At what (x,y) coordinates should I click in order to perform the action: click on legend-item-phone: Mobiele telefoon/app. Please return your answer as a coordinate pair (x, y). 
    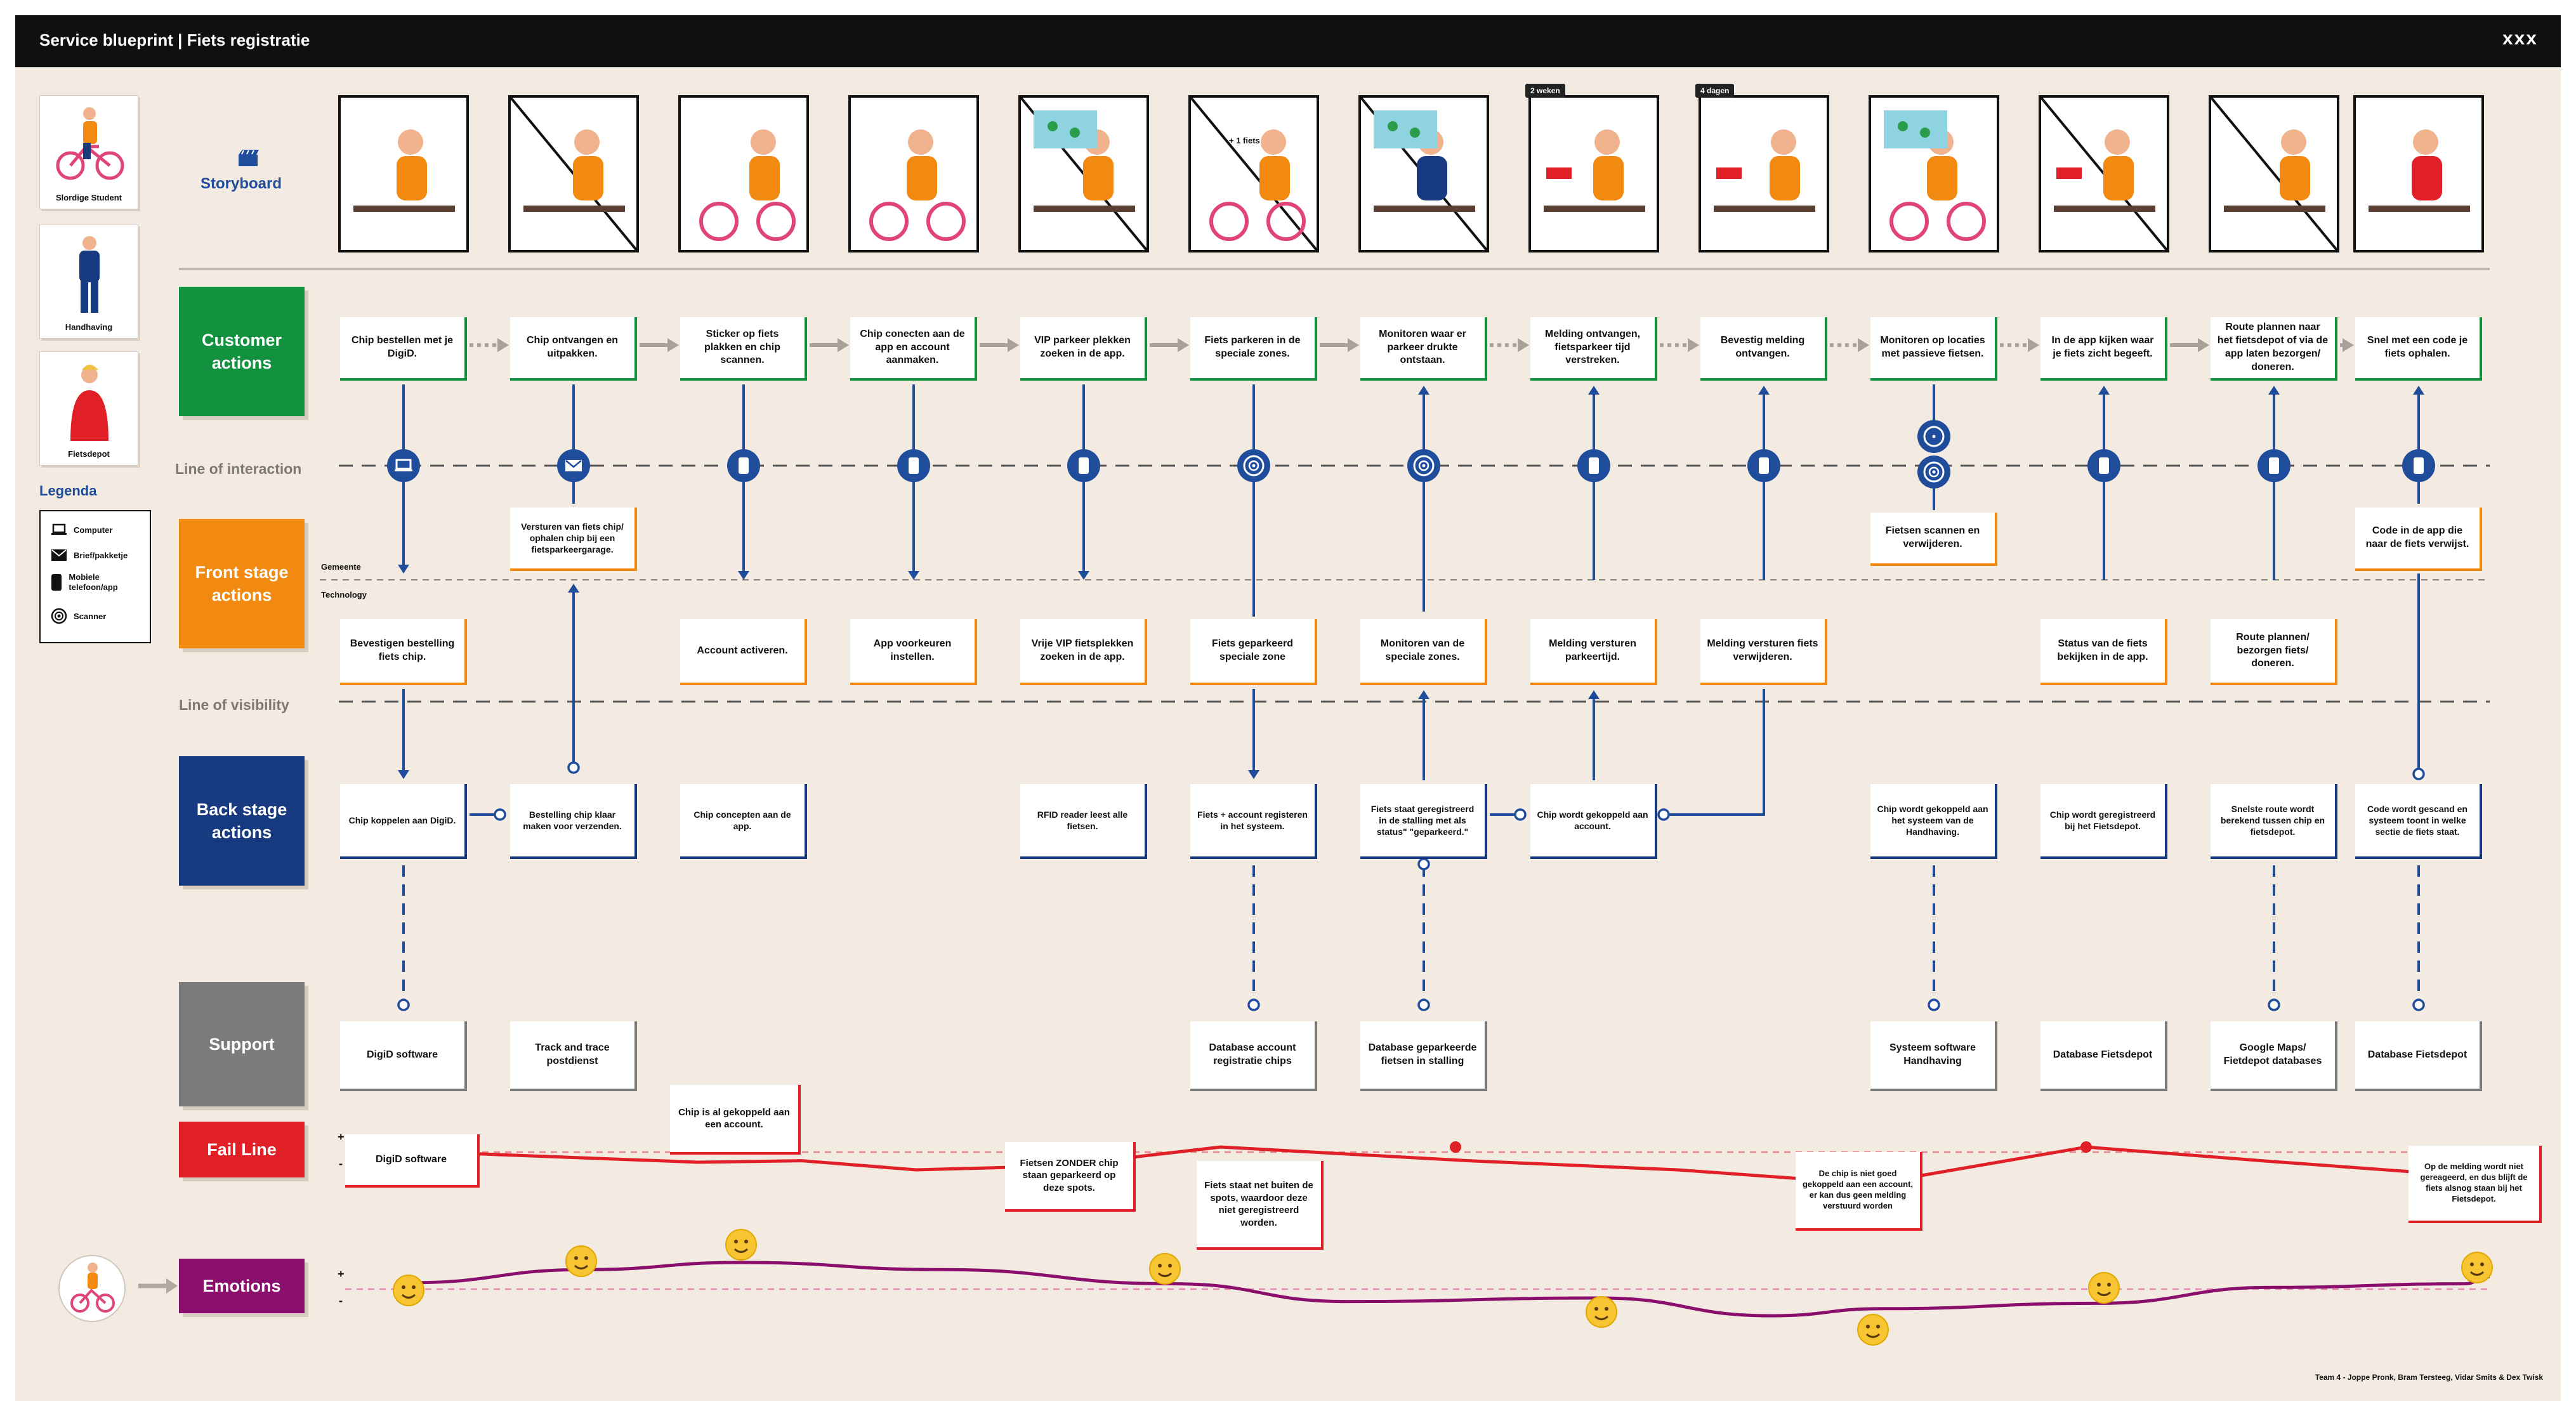
    Looking at the image, I should click on (89, 582).